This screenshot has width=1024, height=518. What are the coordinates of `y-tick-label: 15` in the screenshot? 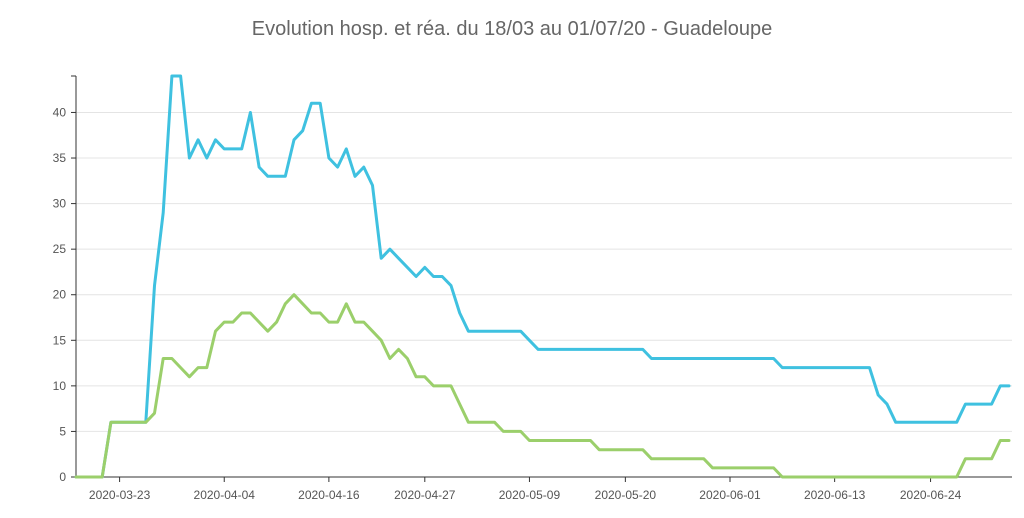 It's located at (60, 340).